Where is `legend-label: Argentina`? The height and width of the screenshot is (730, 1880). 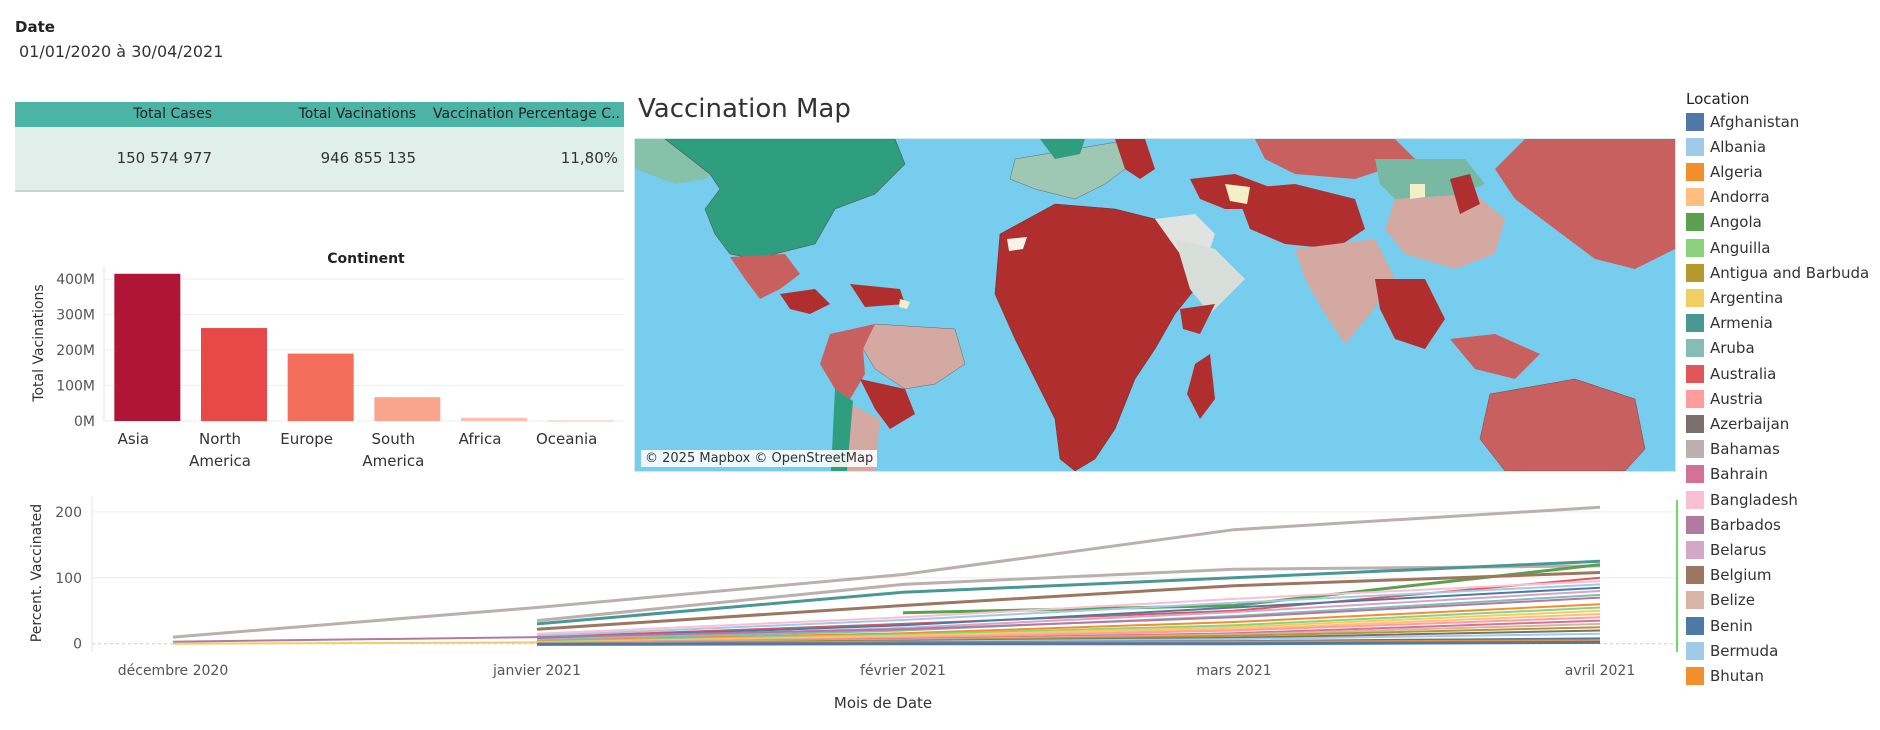 legend-label: Argentina is located at coordinates (1747, 297).